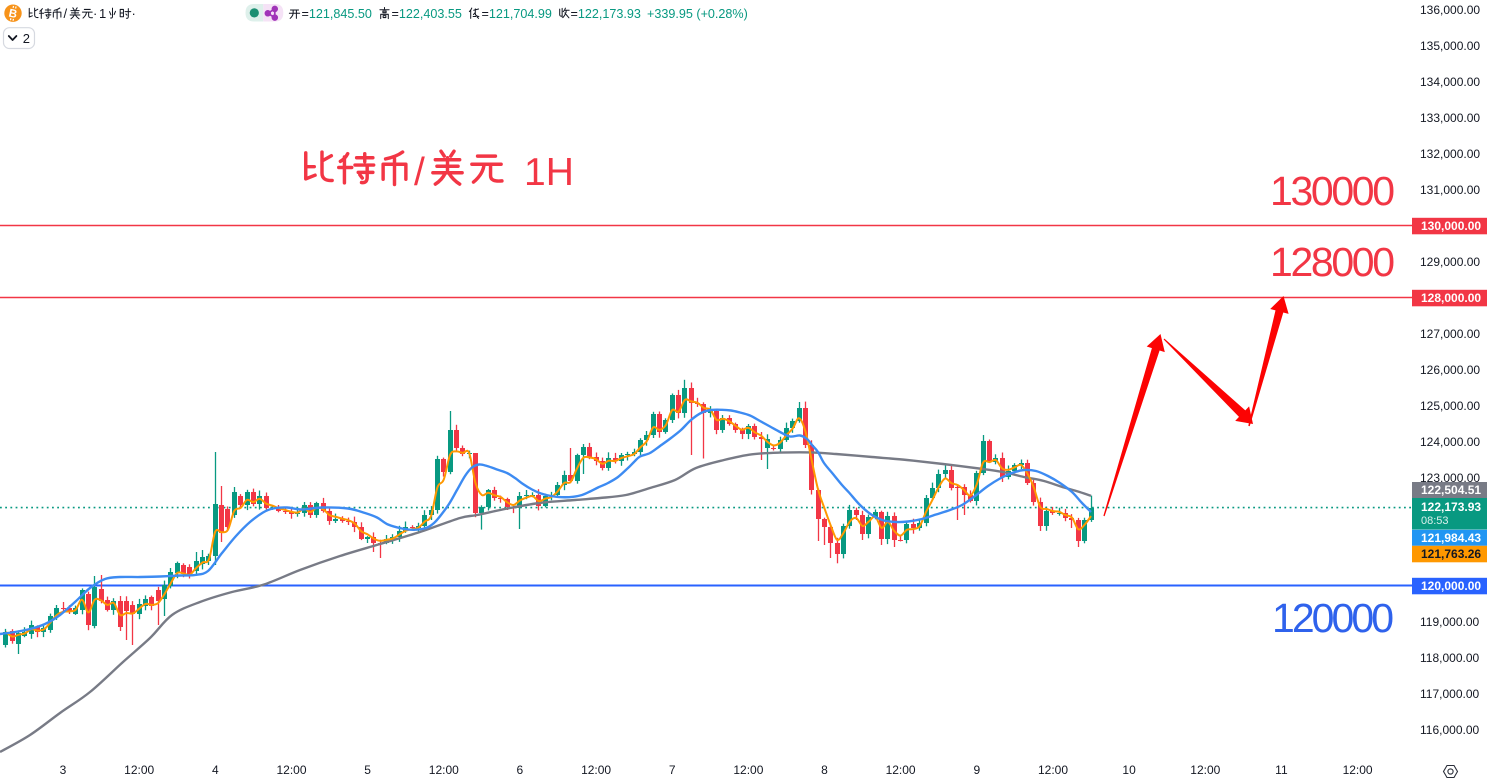  What do you see at coordinates (1449, 694) in the screenshot?
I see `svg-text: 117,000.00` at bounding box center [1449, 694].